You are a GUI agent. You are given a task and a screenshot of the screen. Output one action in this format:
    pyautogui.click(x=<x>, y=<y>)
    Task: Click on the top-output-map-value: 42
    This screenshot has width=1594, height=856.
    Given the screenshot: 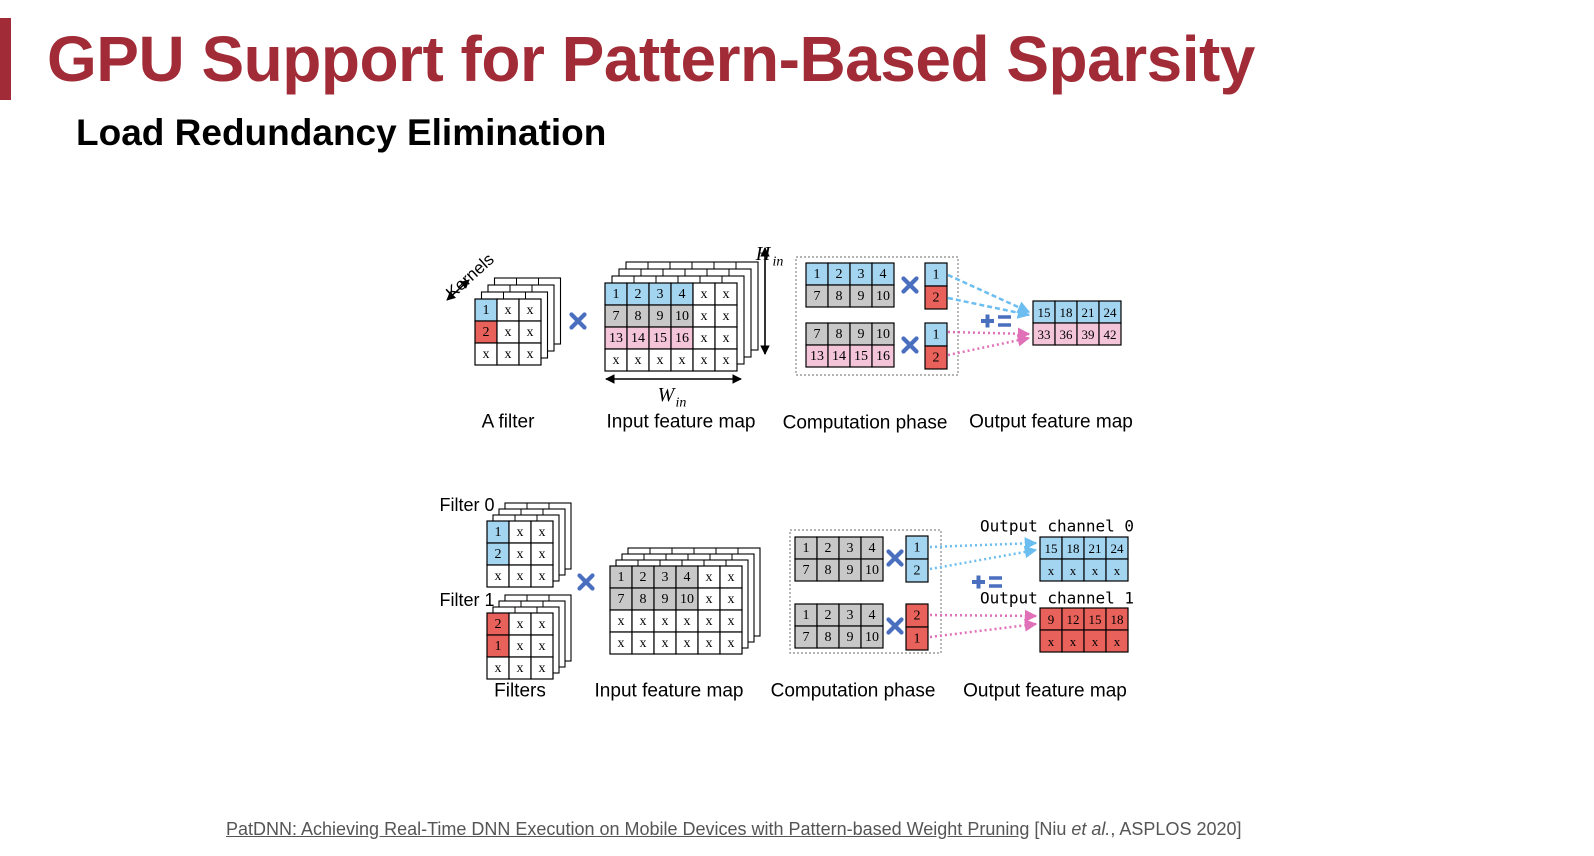 What is the action you would take?
    pyautogui.click(x=1110, y=334)
    